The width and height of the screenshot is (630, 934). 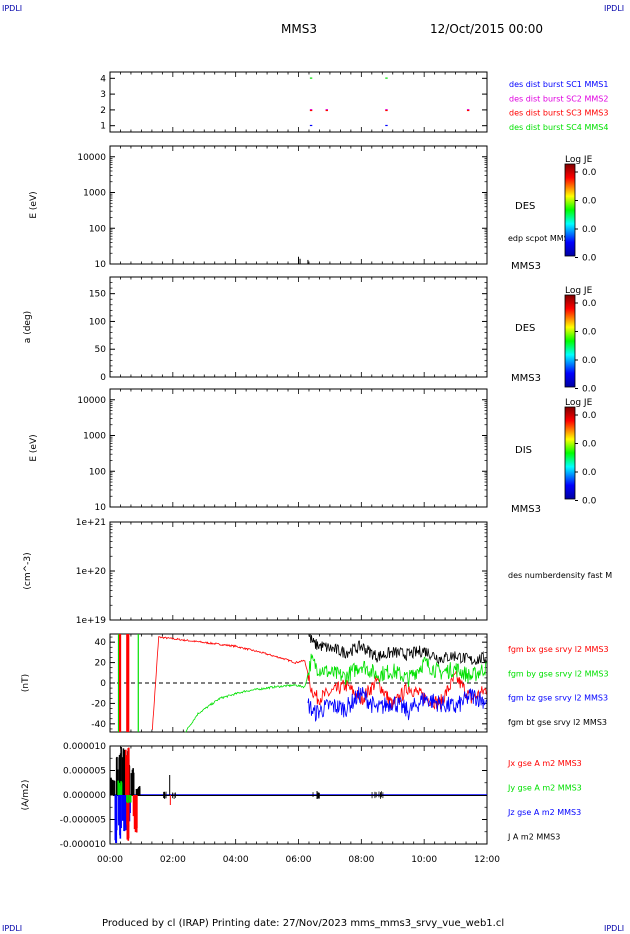 I want to click on y-tick-label: 1e+19, so click(x=91, y=621).